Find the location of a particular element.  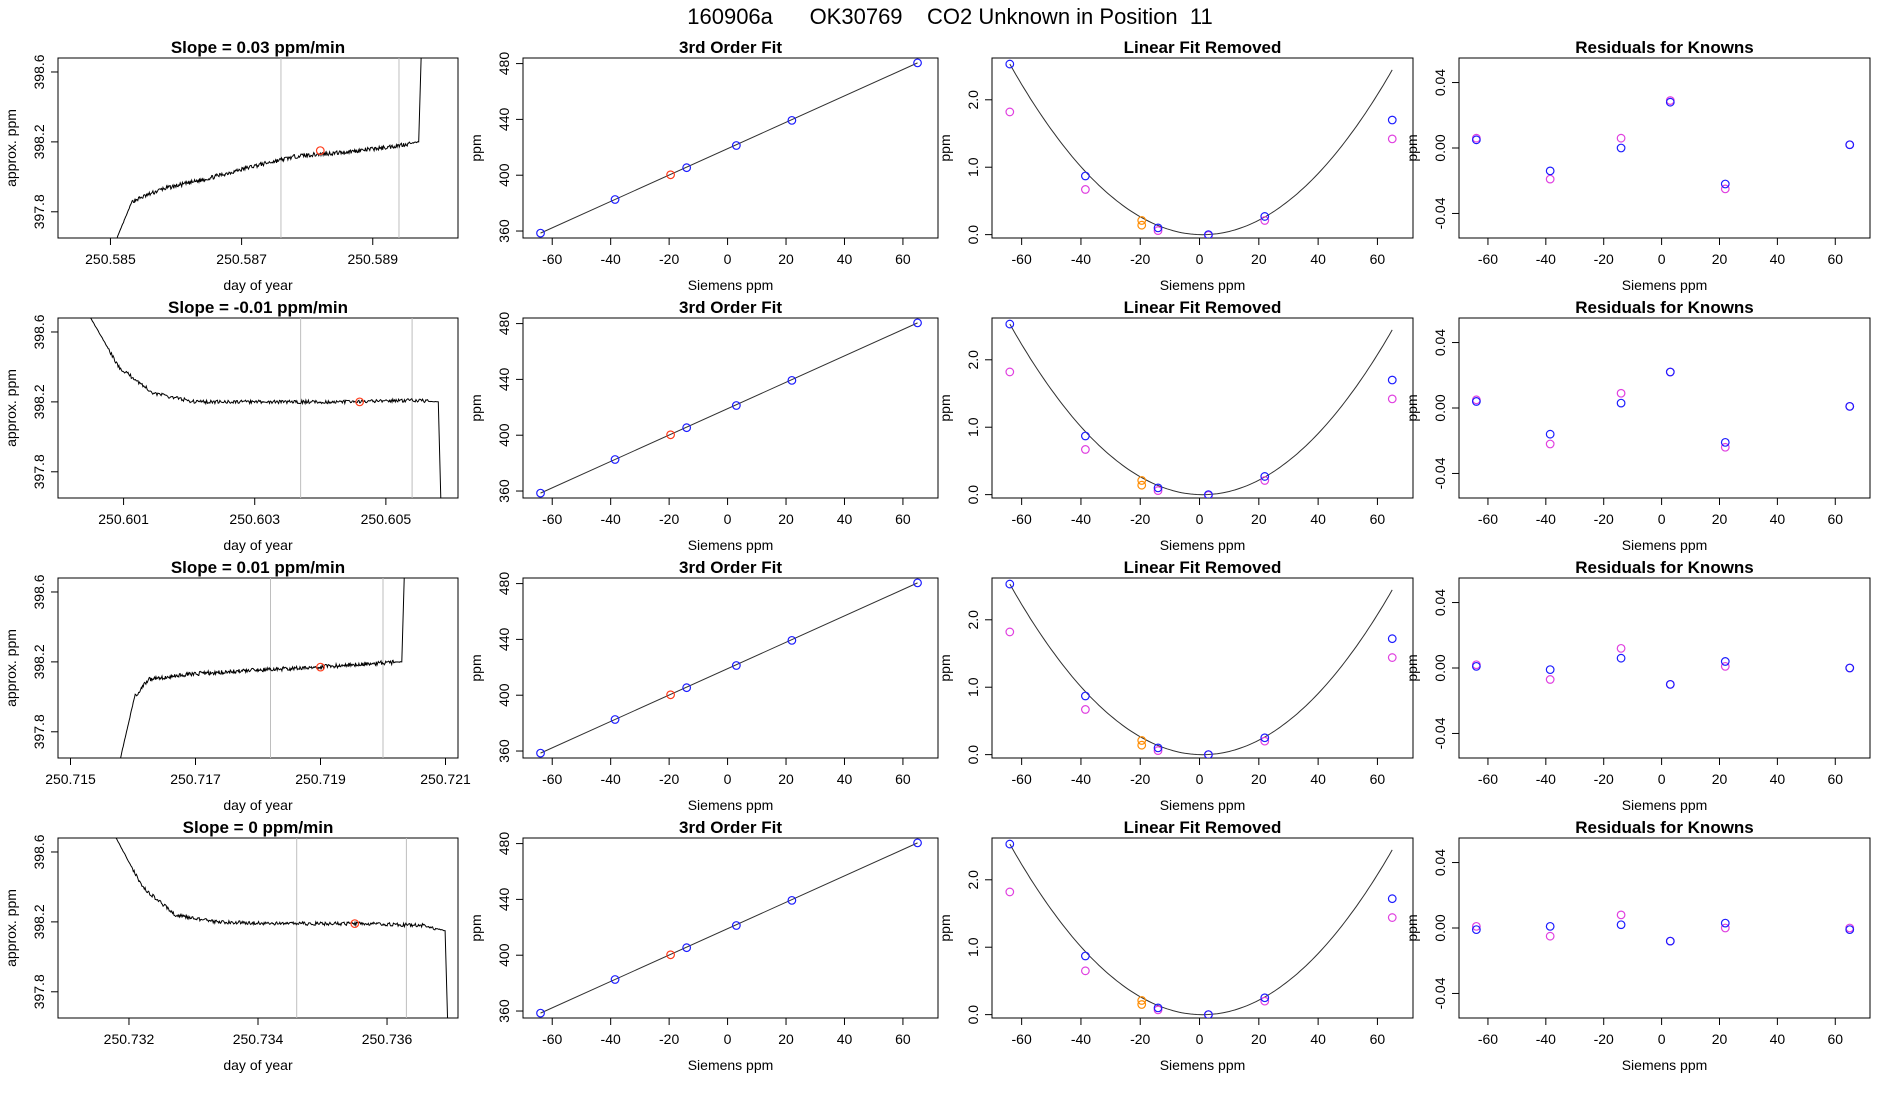

x-tick-label: 250.734 is located at coordinates (258, 1039).